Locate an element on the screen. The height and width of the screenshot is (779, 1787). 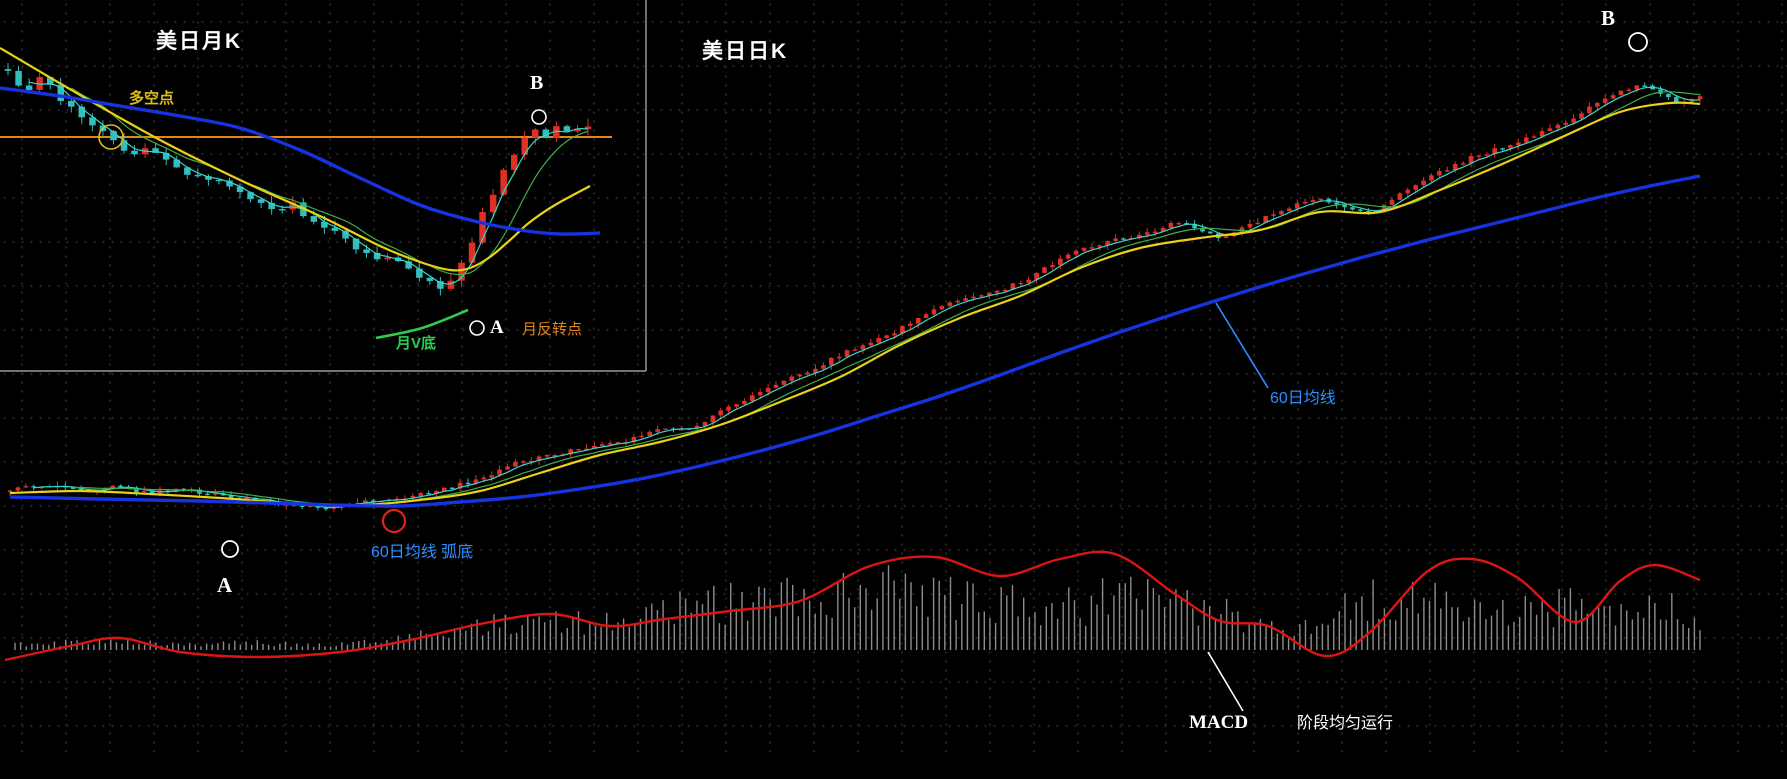
ma60-label: 60日均线 is located at coordinates (1303, 398).